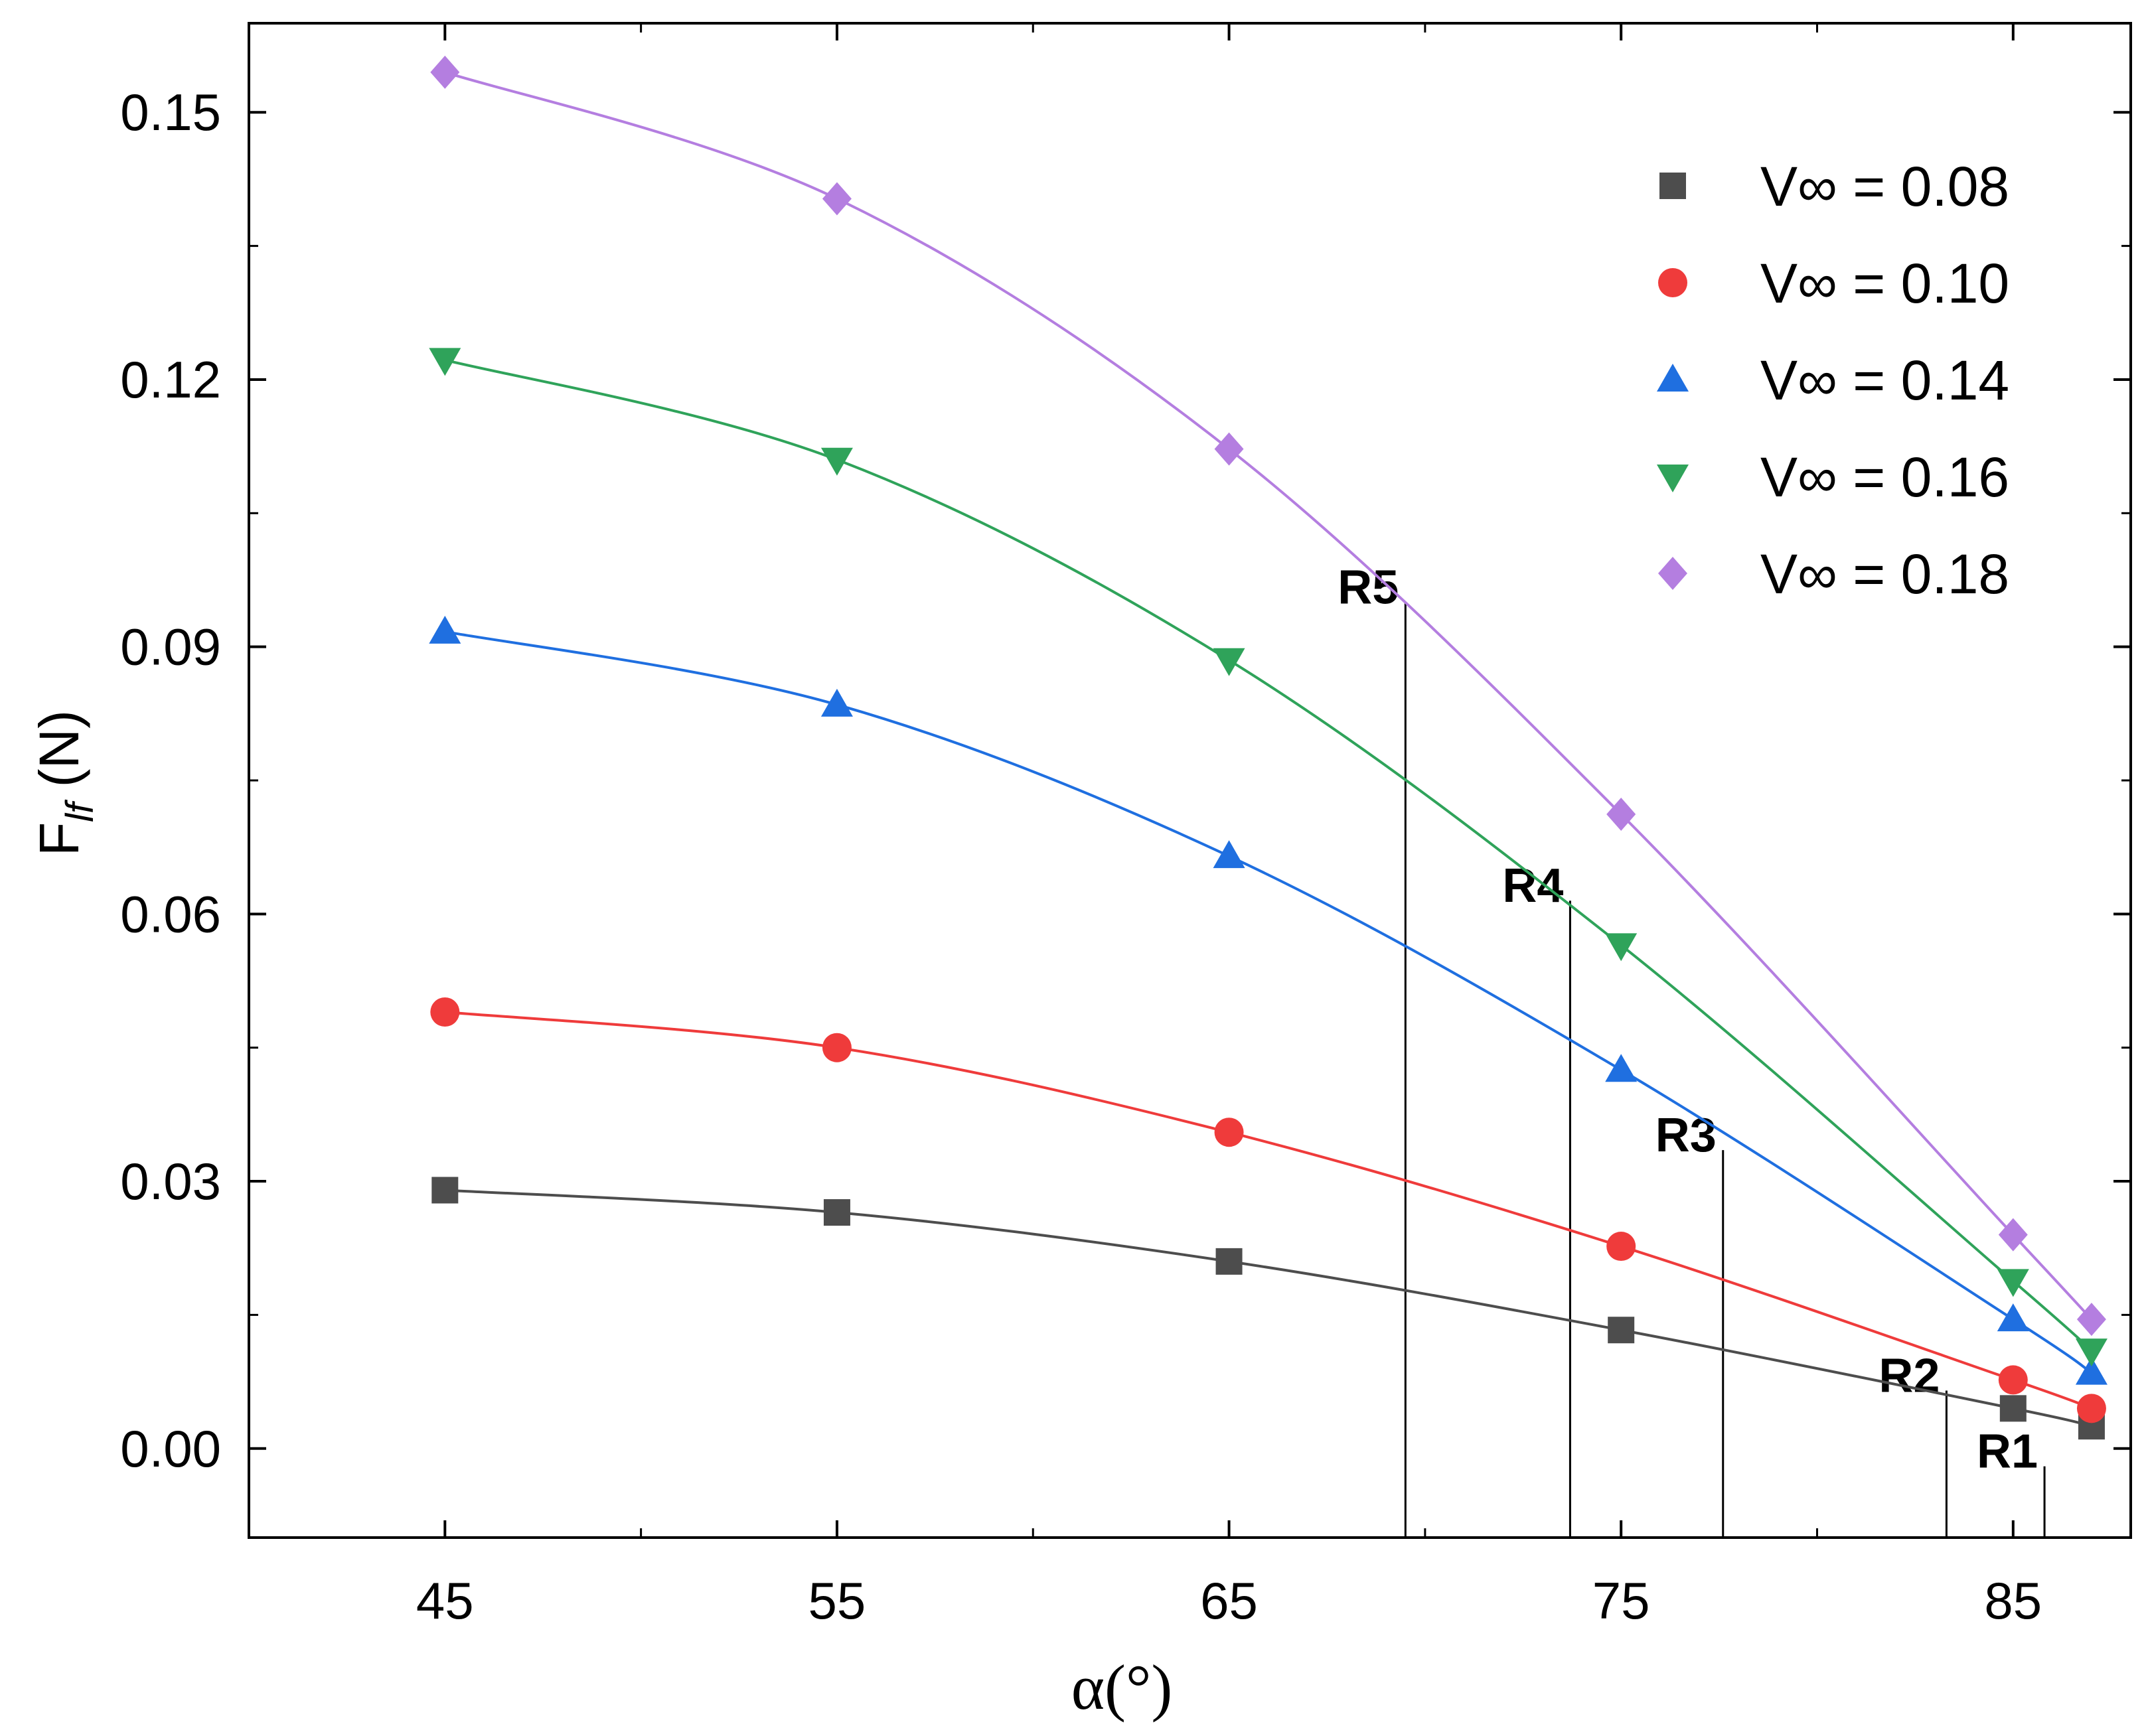 This screenshot has width=2148, height=1736. I want to click on x-tick-label: 75, so click(1621, 1601).